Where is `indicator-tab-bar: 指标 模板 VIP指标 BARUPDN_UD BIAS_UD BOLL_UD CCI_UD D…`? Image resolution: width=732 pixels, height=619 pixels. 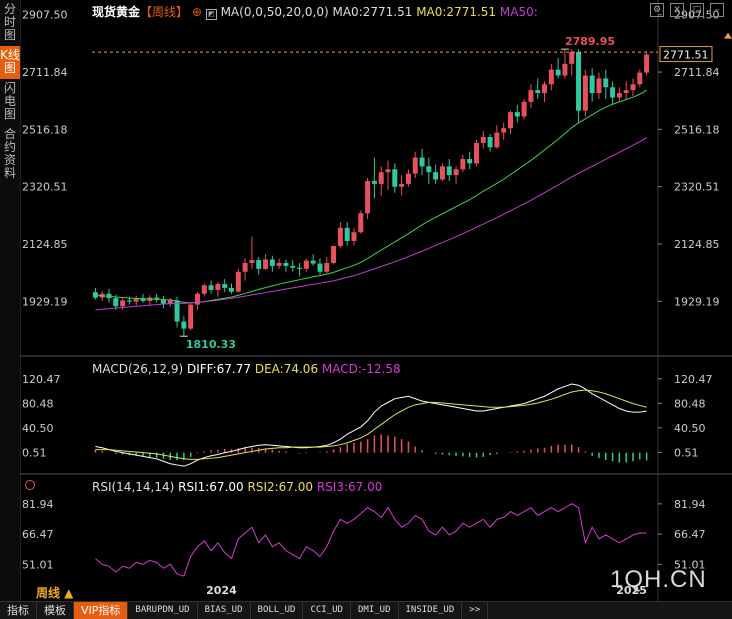
indicator-tab-bar: 指标 模板 VIP指标 BARUPDN_UD BIAS_UD BOLL_UD CCI_UD D… is located at coordinates (366, 610).